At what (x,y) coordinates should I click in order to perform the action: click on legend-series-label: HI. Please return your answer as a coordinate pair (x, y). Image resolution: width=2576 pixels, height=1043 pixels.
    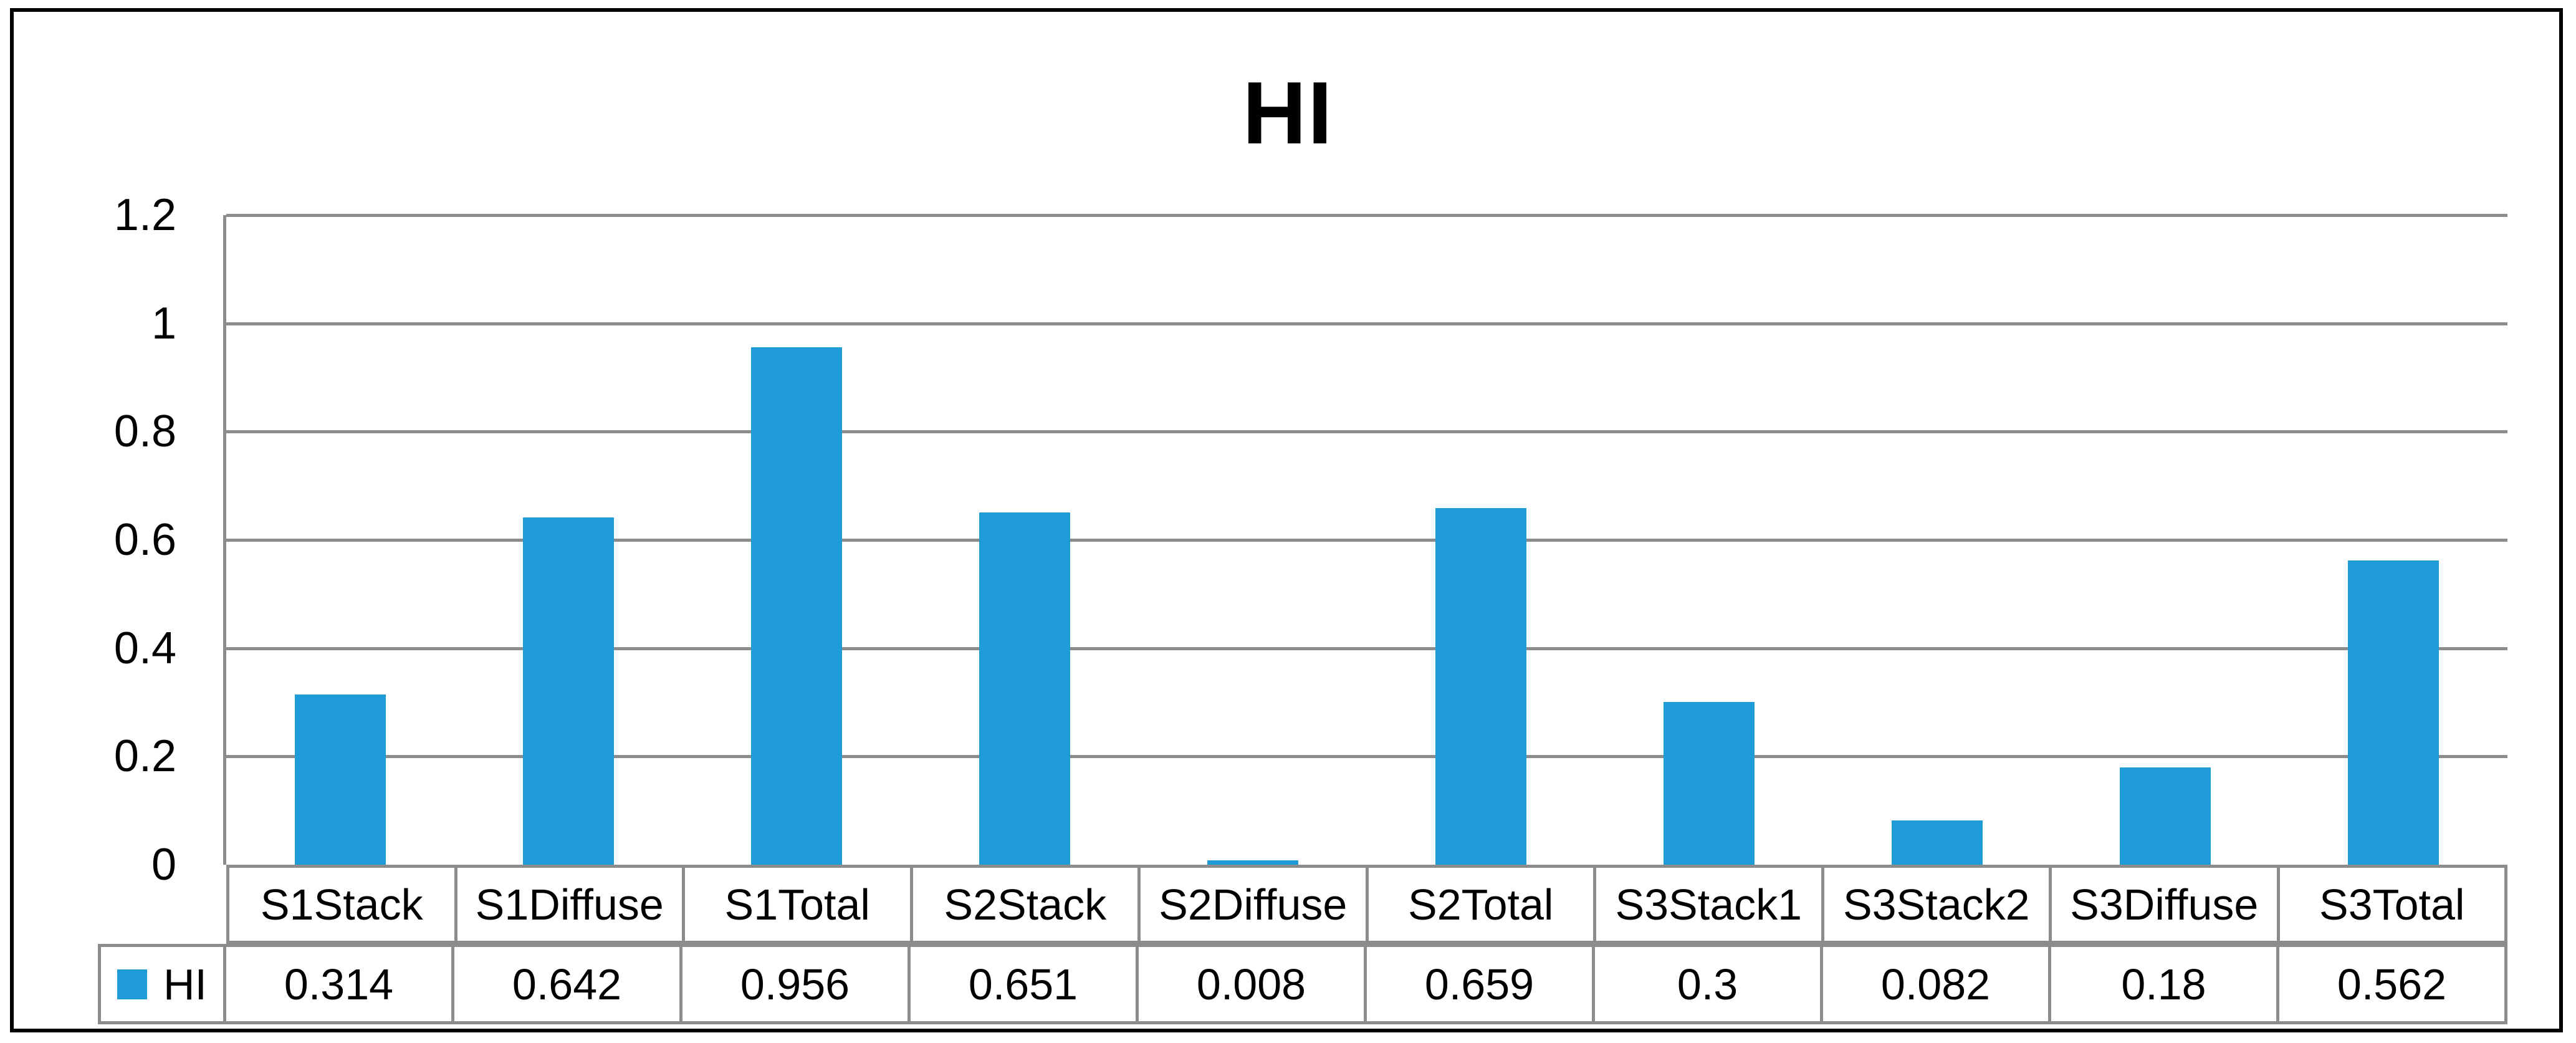
    Looking at the image, I should click on (185, 984).